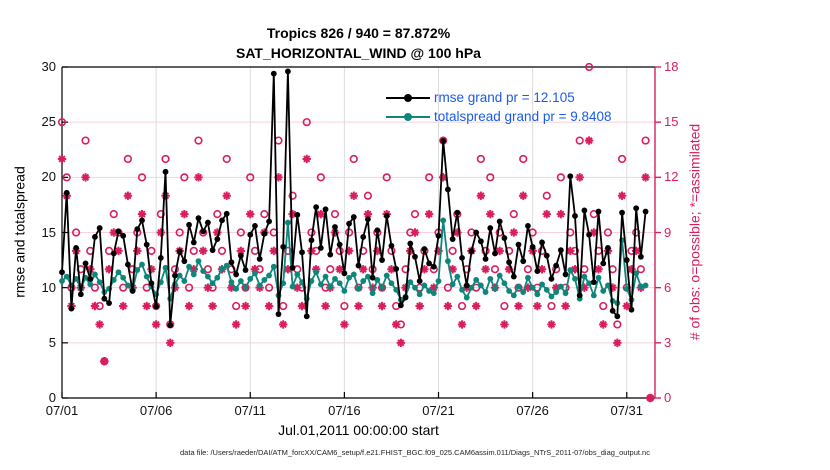  What do you see at coordinates (668, 397) in the screenshot?
I see `y-right-tick-label: 0` at bounding box center [668, 397].